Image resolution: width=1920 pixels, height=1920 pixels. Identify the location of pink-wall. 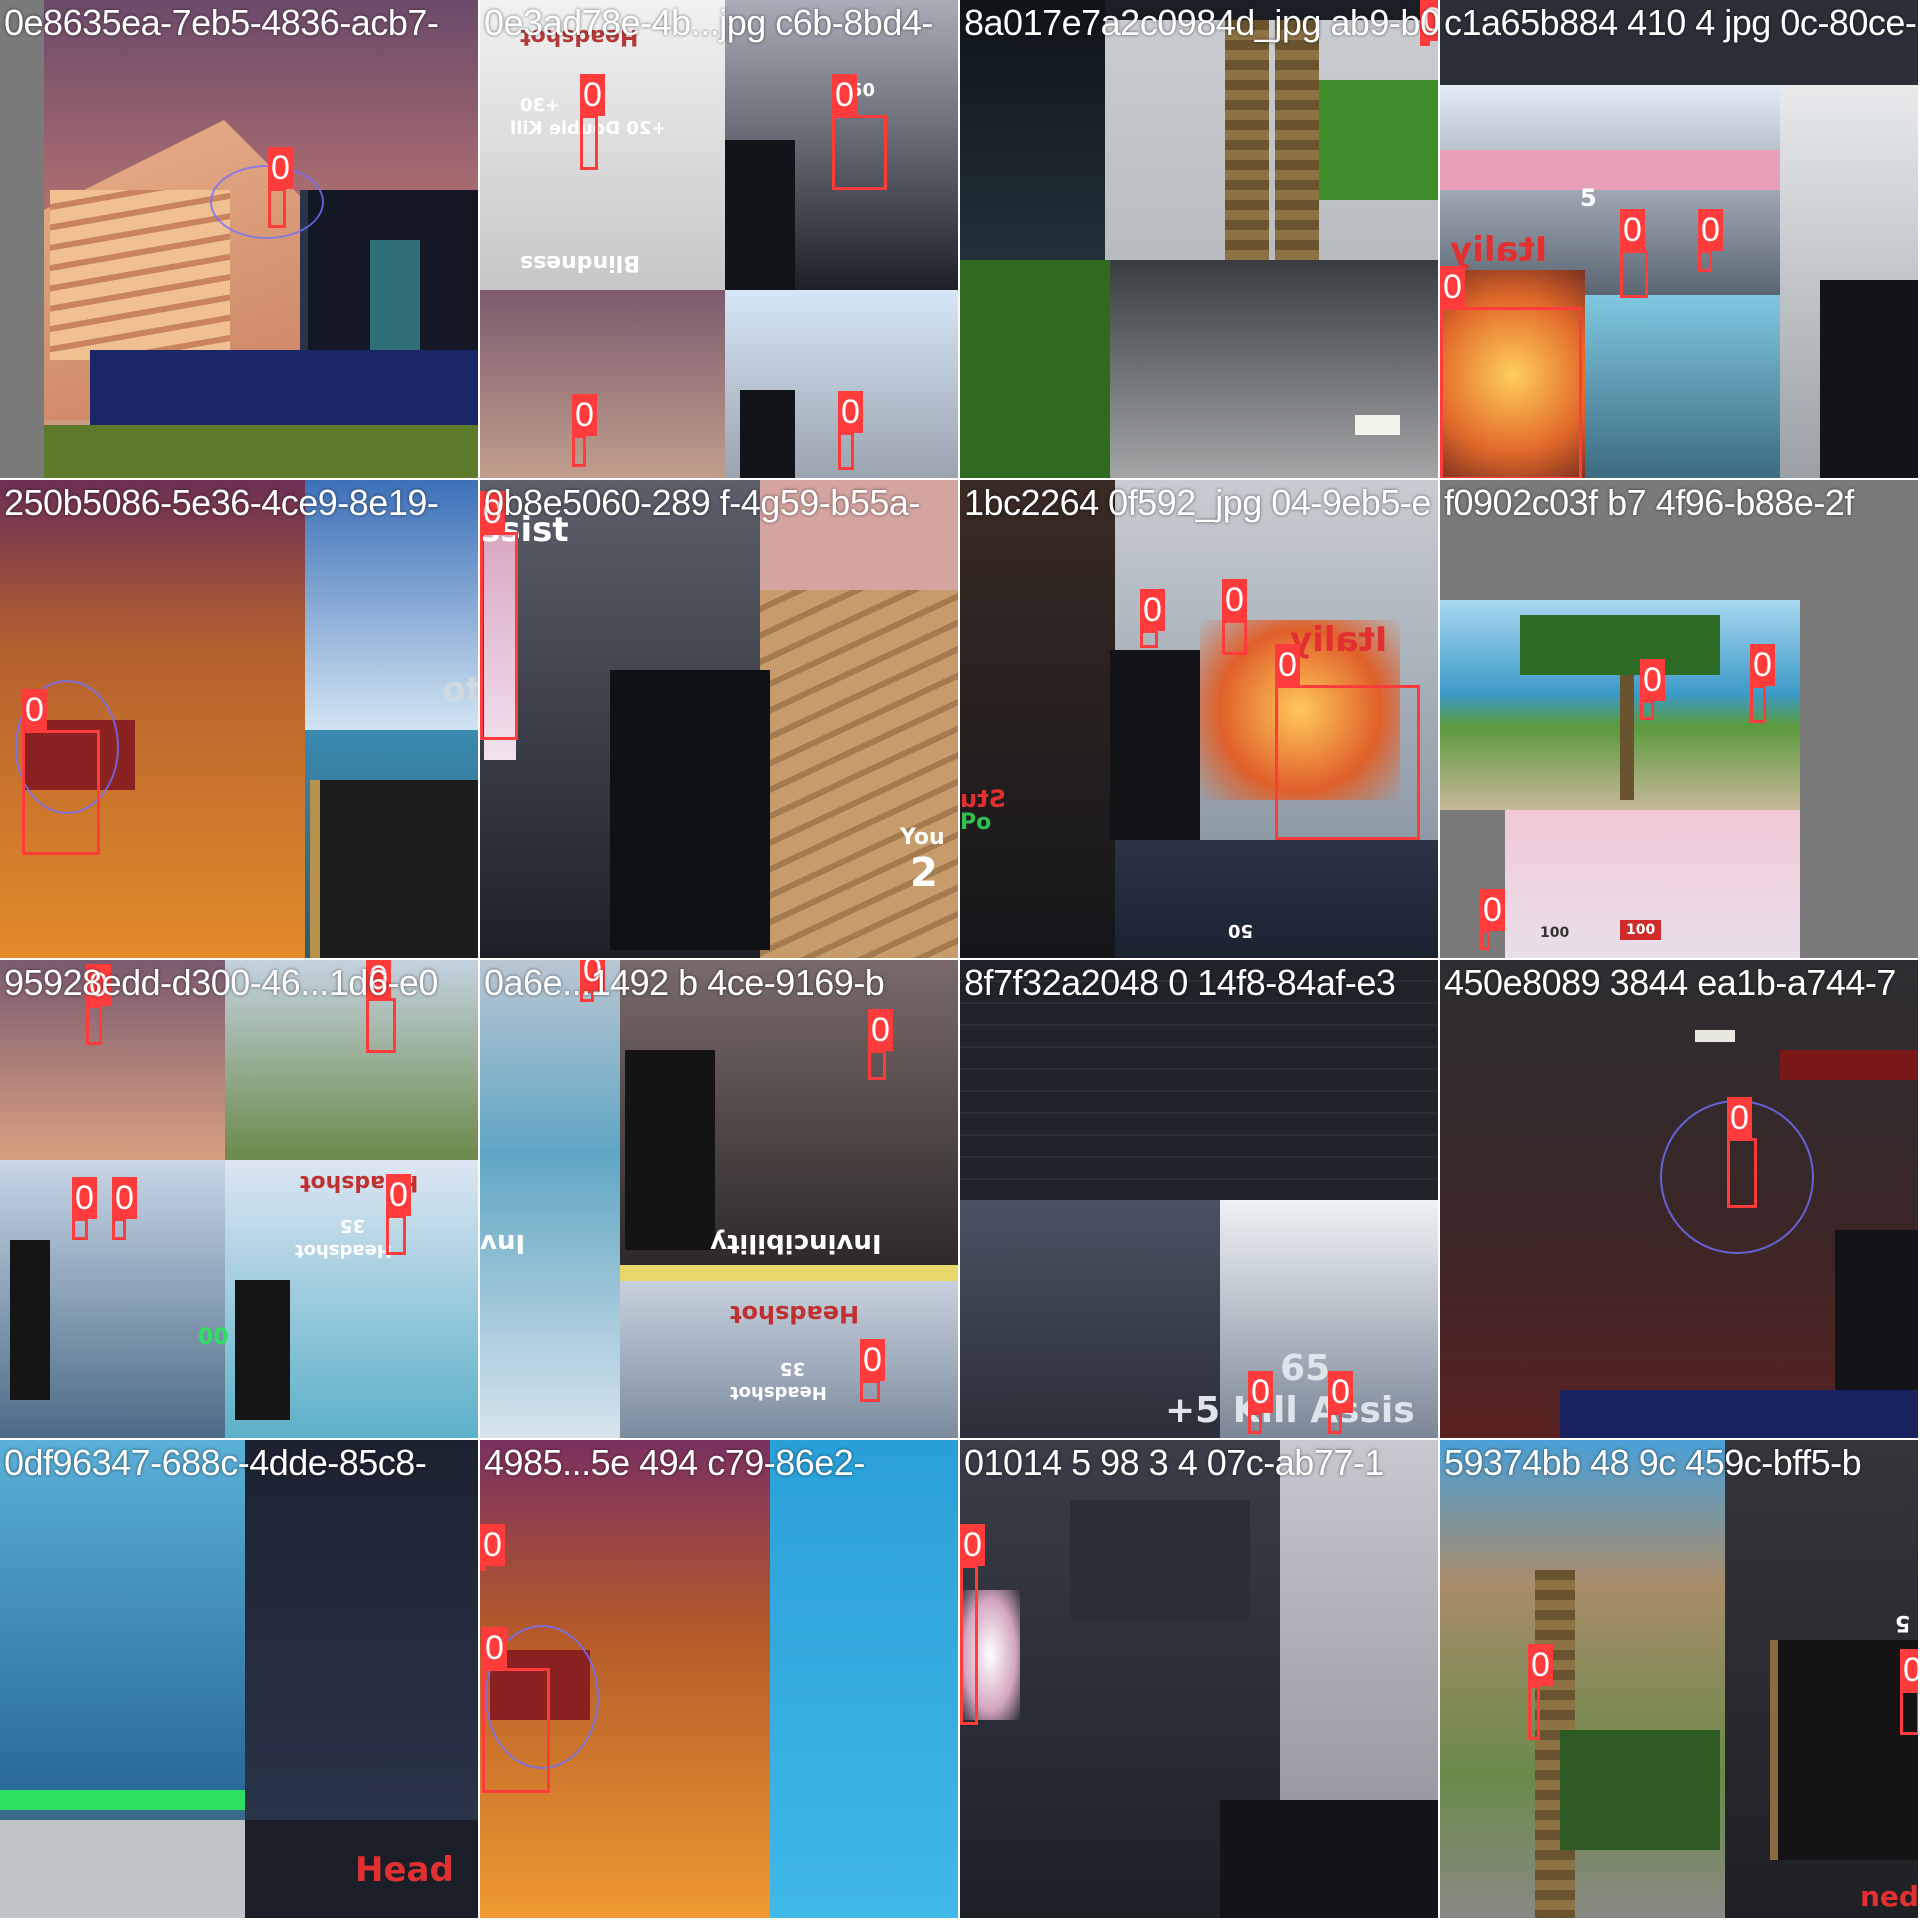
(1610, 170).